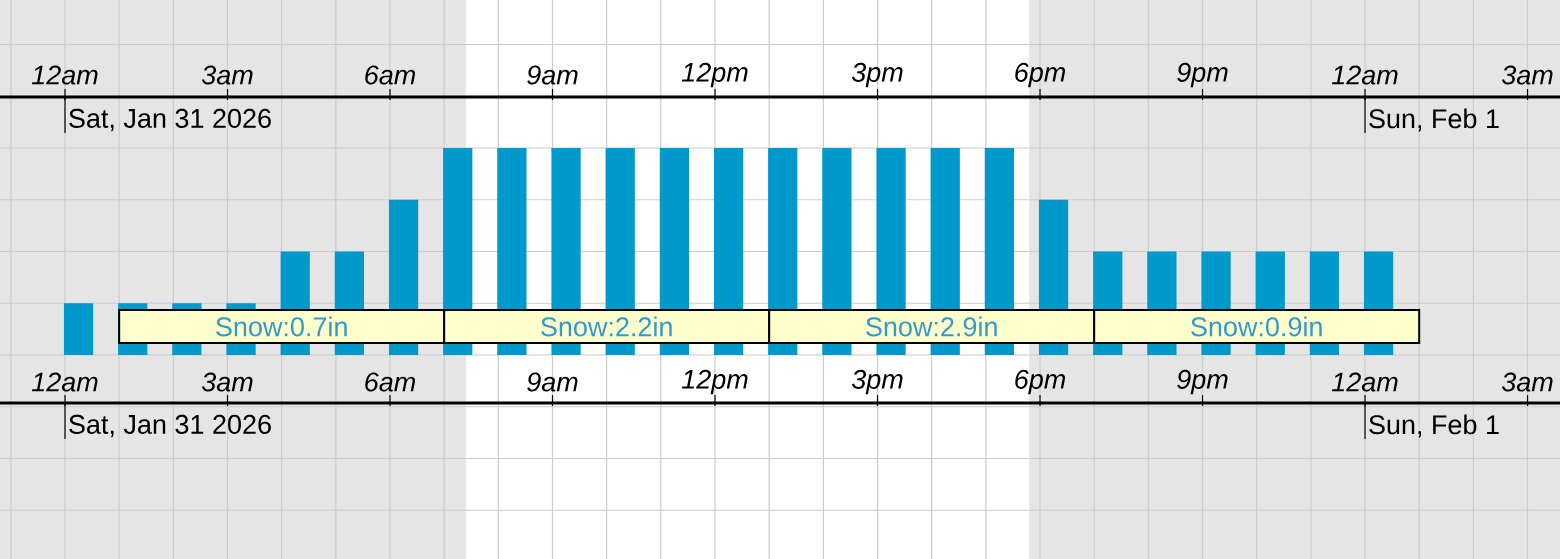  What do you see at coordinates (877, 75) in the screenshot?
I see `x-tick-label: 3pm` at bounding box center [877, 75].